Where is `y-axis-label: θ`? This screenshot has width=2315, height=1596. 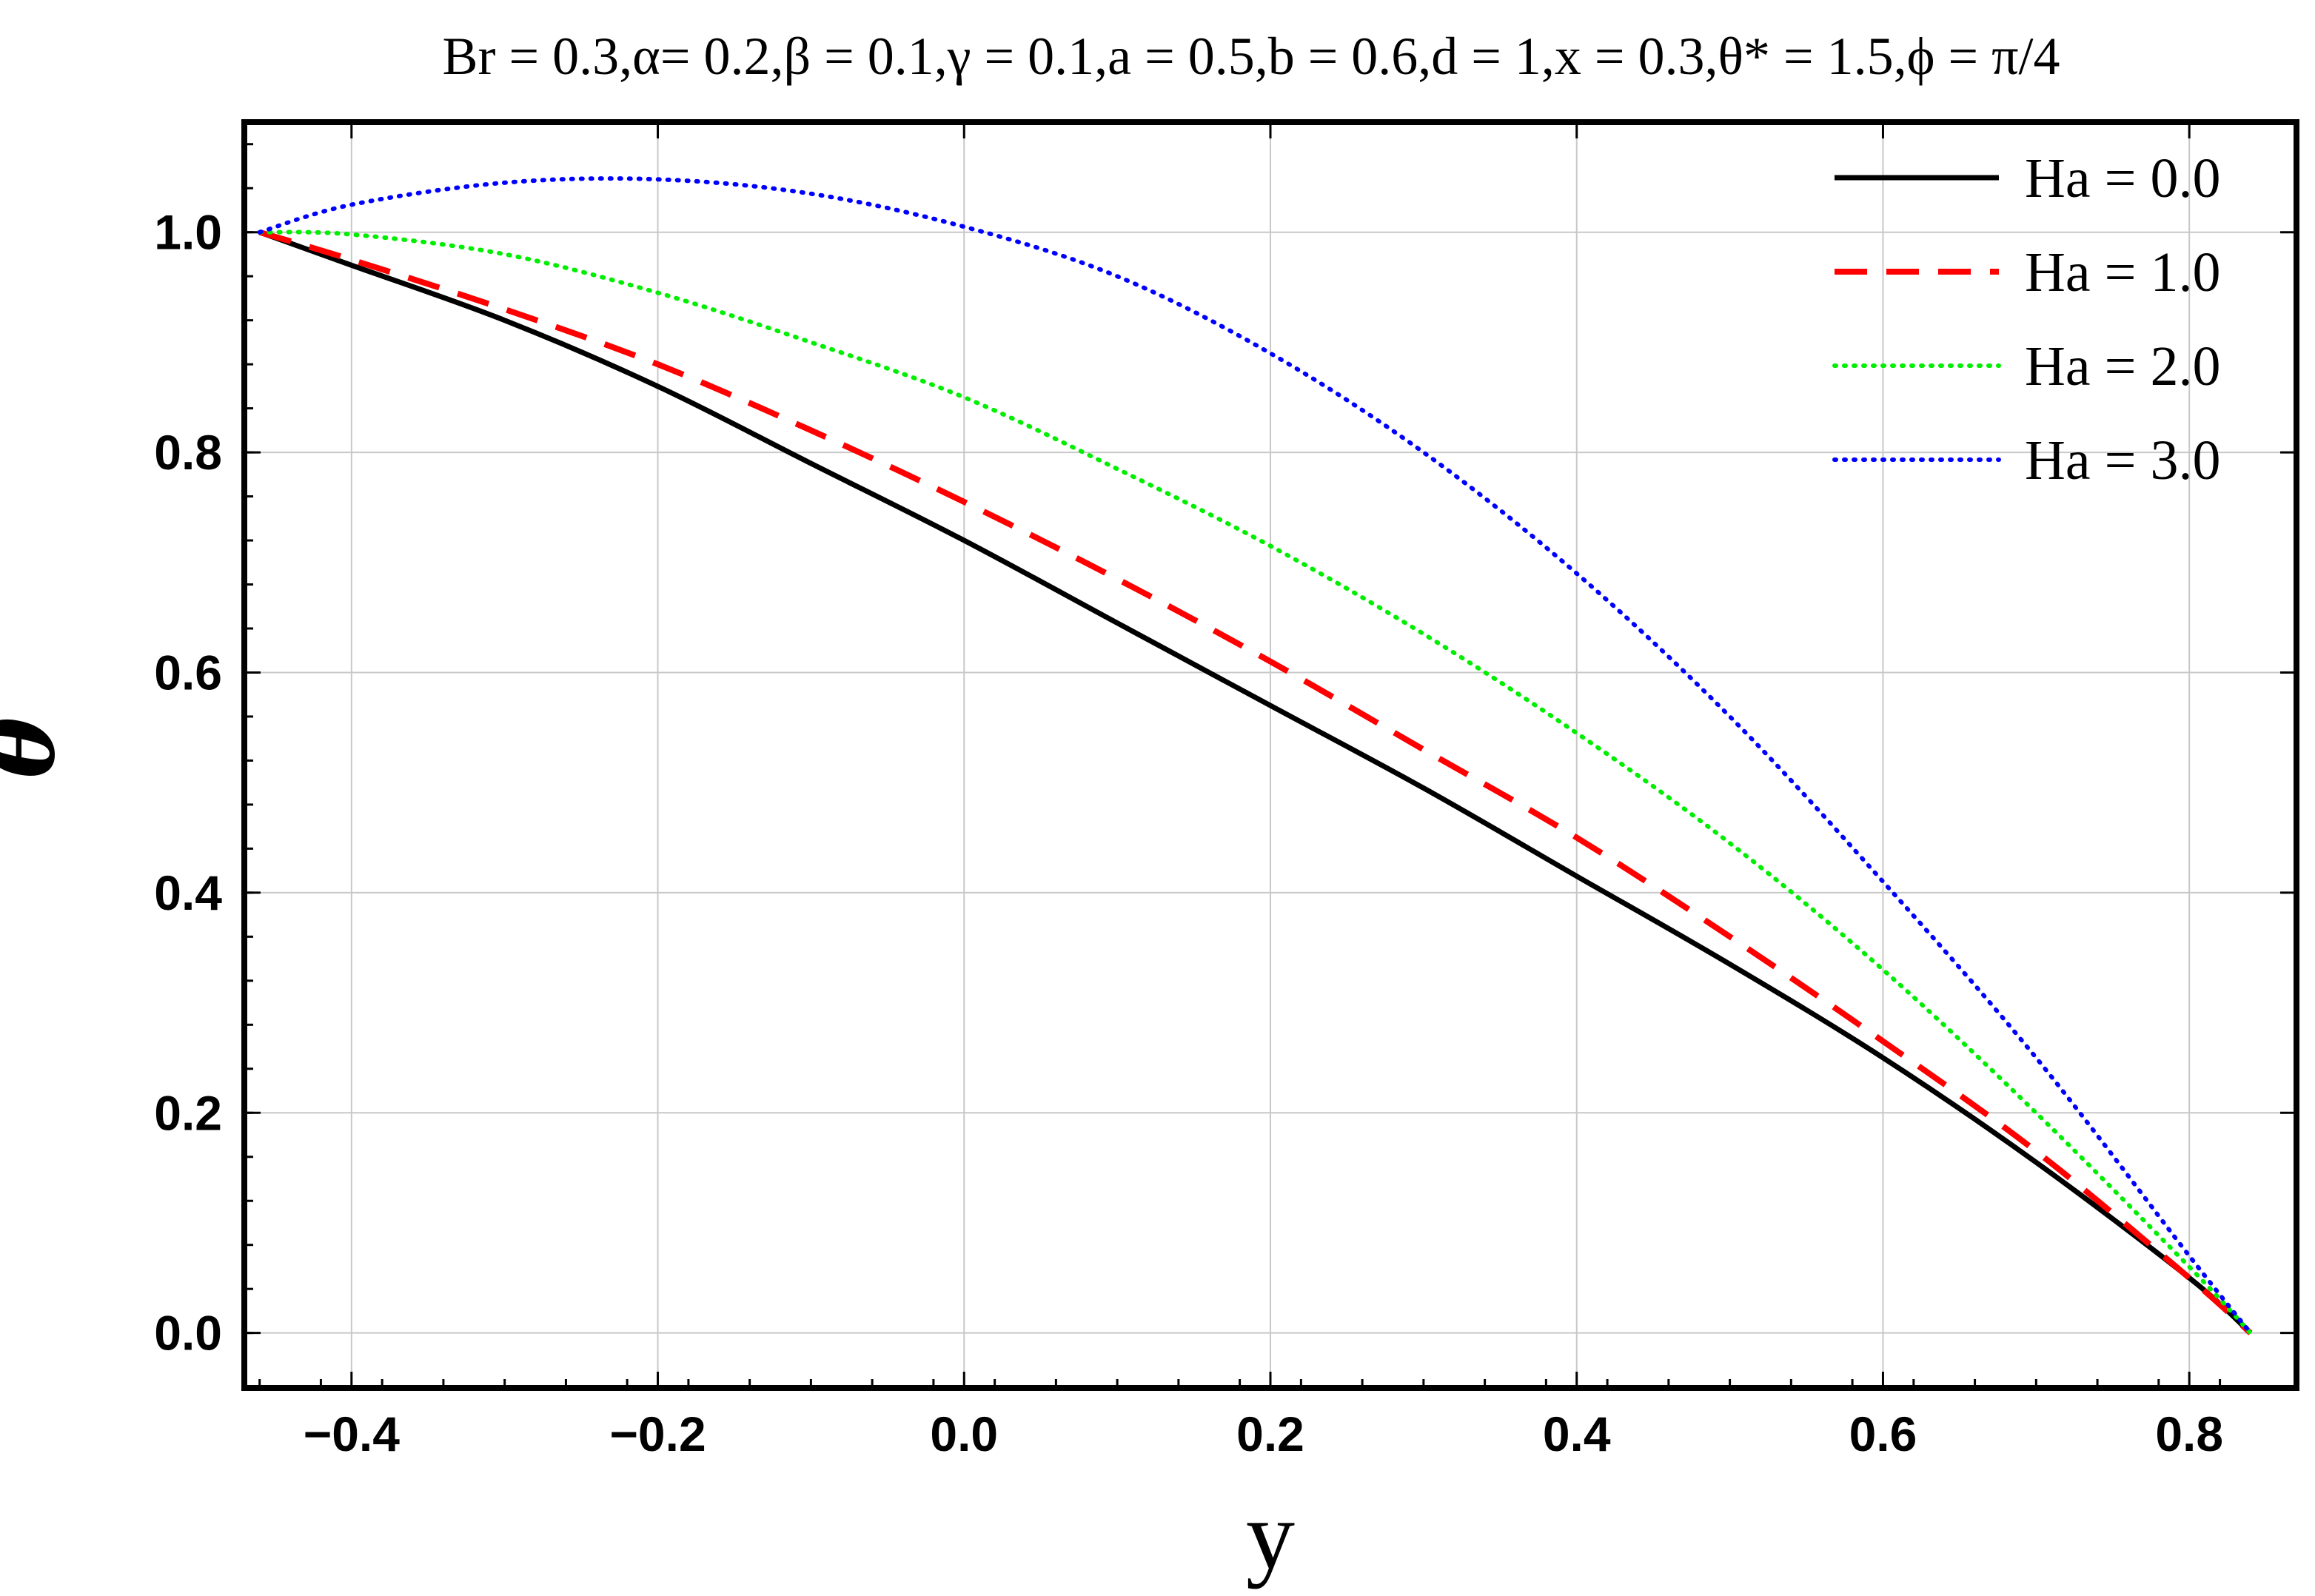 y-axis-label: θ is located at coordinates (38, 747).